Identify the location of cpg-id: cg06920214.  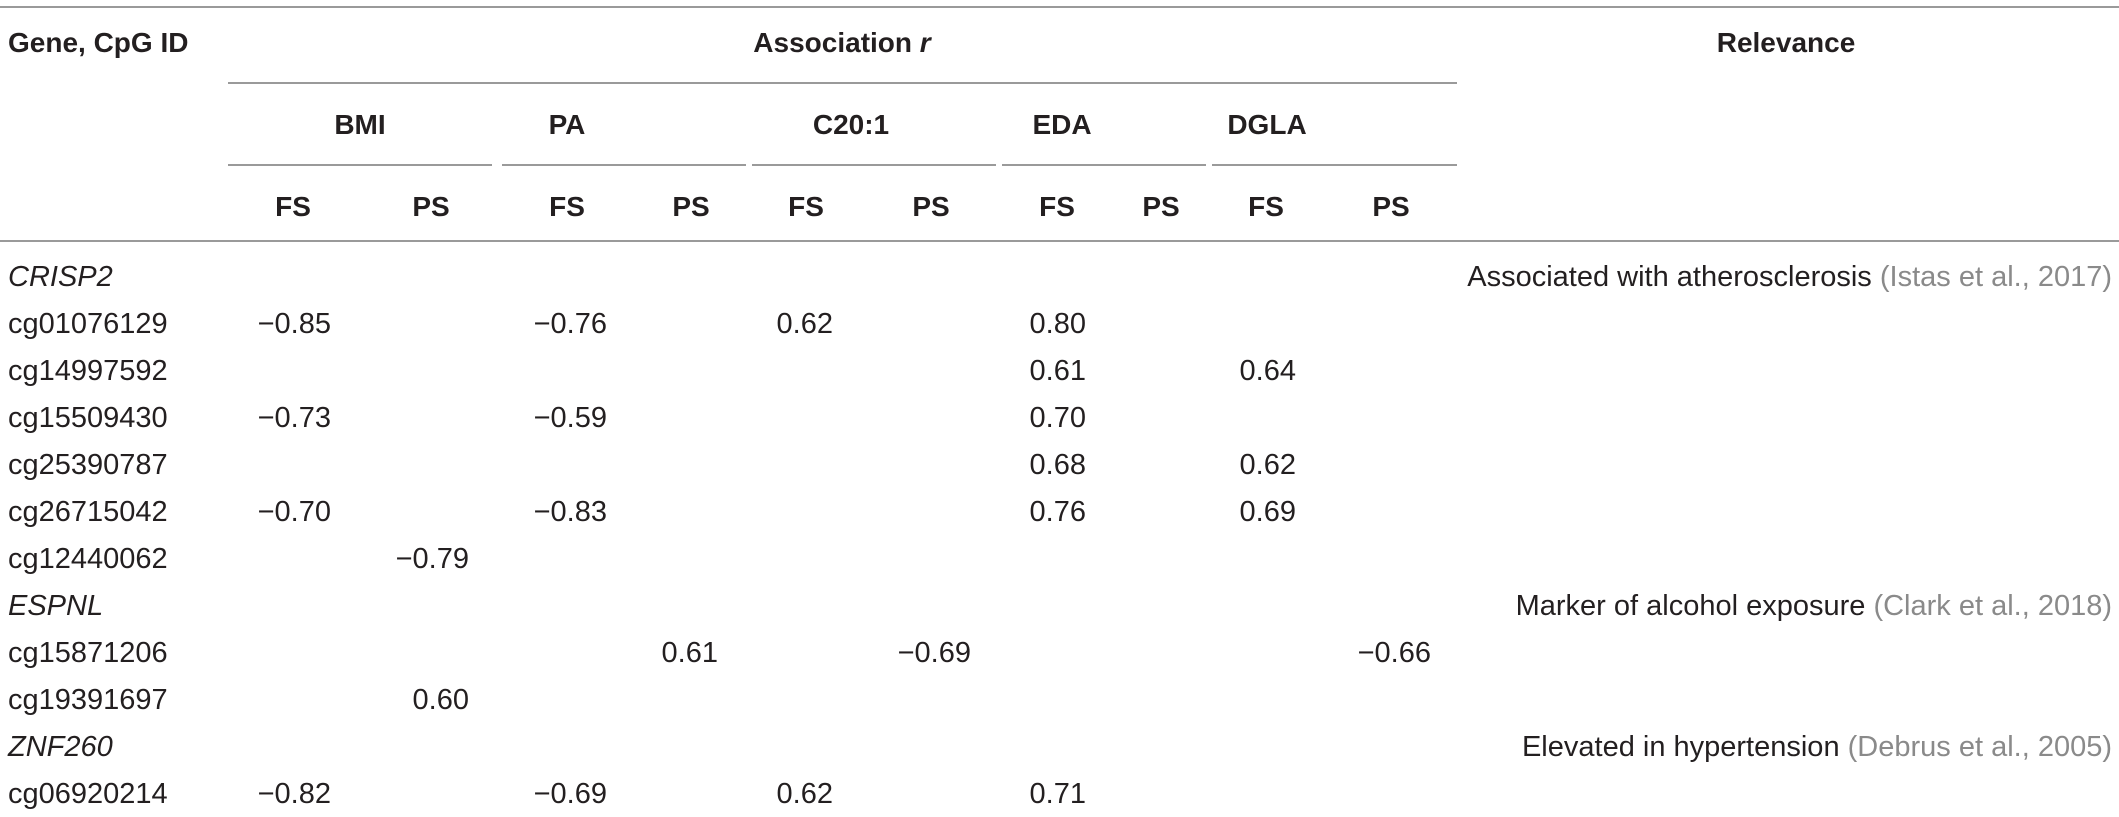
(88, 794).